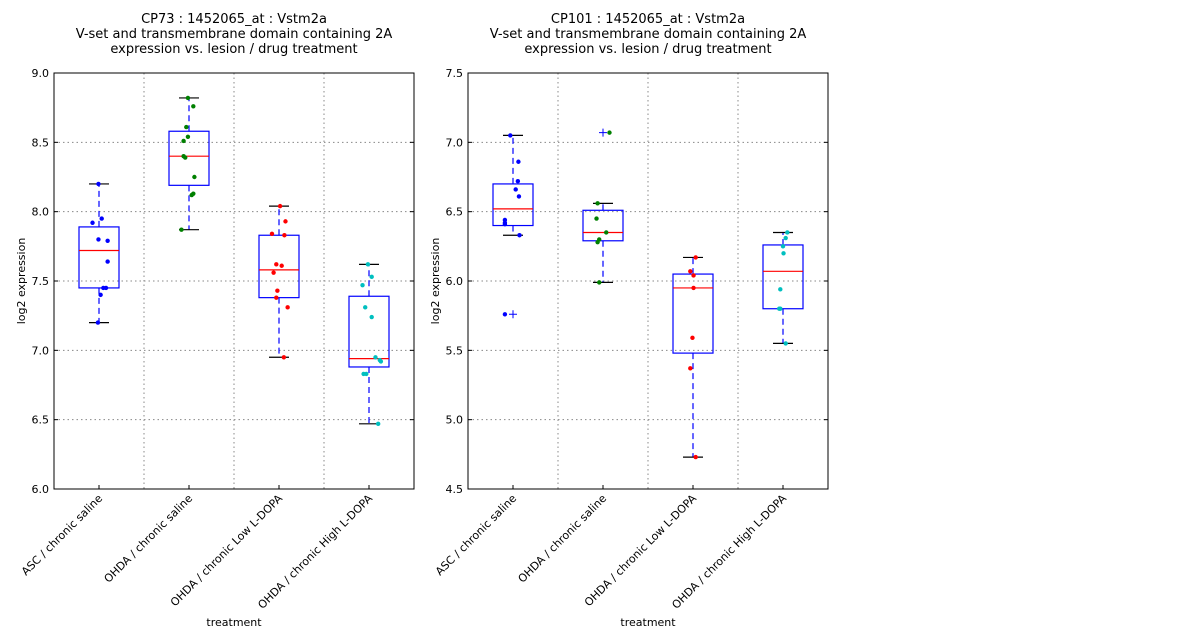 The image size is (1200, 640). What do you see at coordinates (455, 489) in the screenshot?
I see `y-tick-label: 4.5` at bounding box center [455, 489].